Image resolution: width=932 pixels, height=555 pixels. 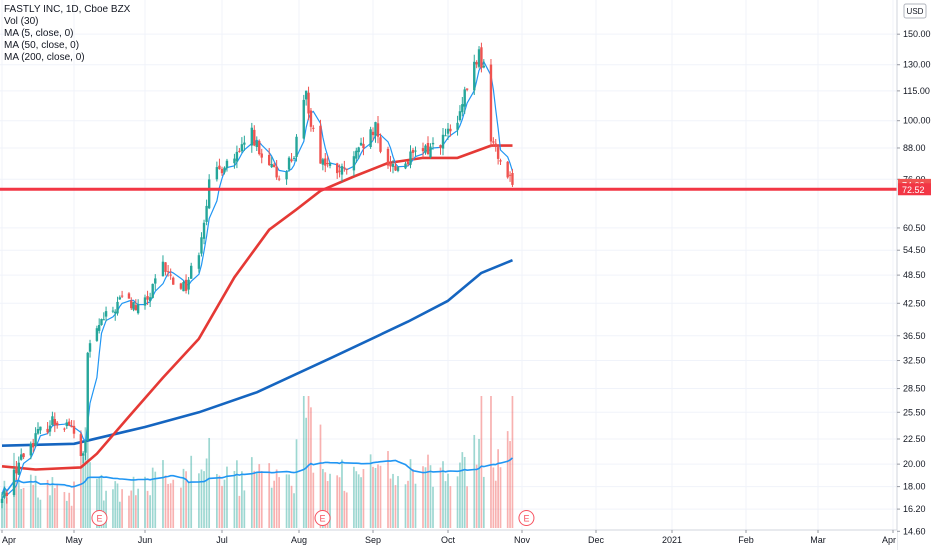 What do you see at coordinates (915, 11) in the screenshot?
I see `currency-button: USD` at bounding box center [915, 11].